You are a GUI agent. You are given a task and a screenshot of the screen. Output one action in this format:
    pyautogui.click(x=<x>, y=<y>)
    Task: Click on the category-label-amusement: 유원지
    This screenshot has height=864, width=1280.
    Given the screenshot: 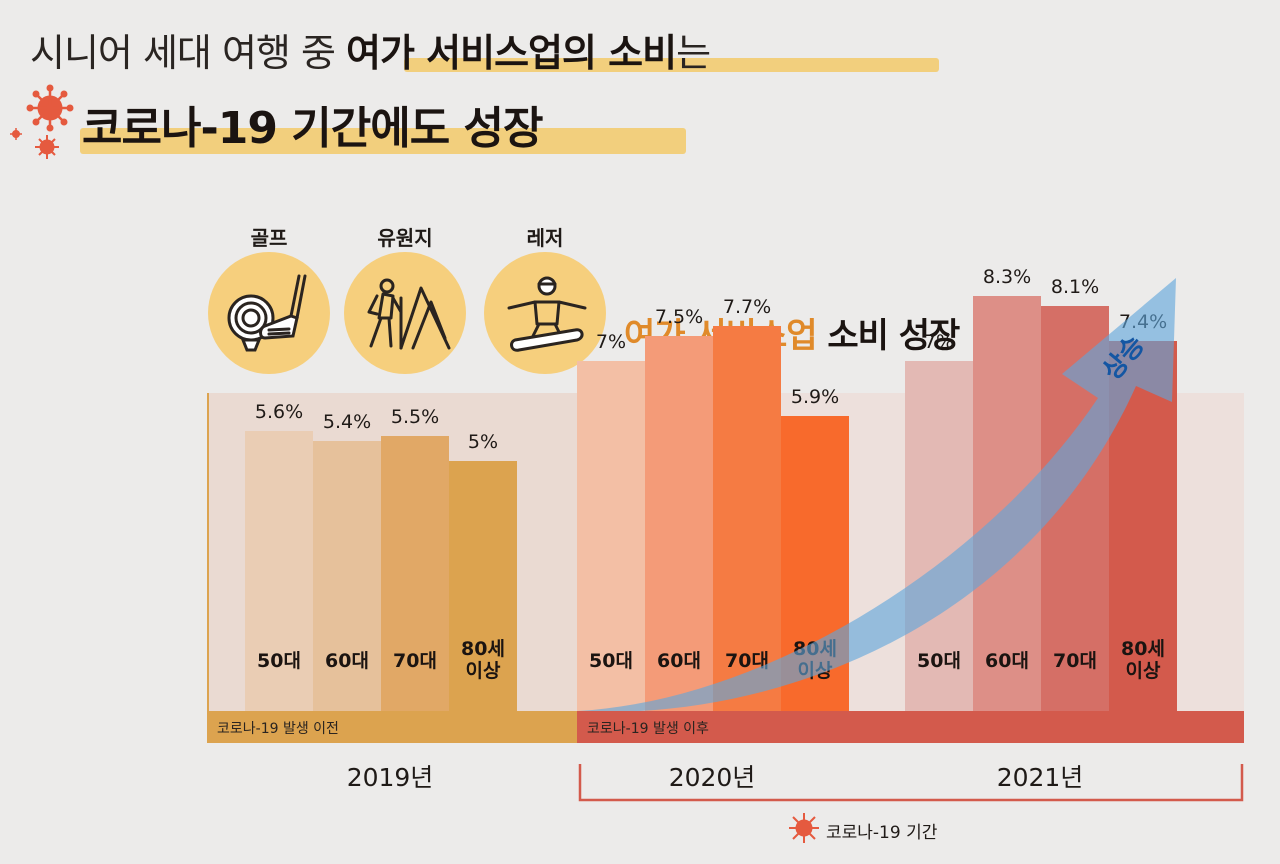 What is the action you would take?
    pyautogui.click(x=405, y=238)
    